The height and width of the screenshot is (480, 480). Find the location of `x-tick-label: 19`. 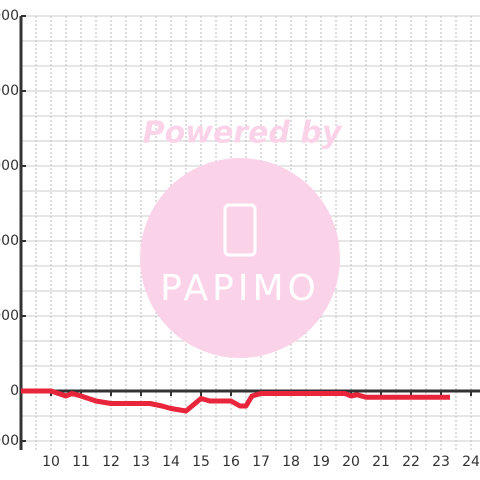

x-tick-label: 19 is located at coordinates (321, 462).